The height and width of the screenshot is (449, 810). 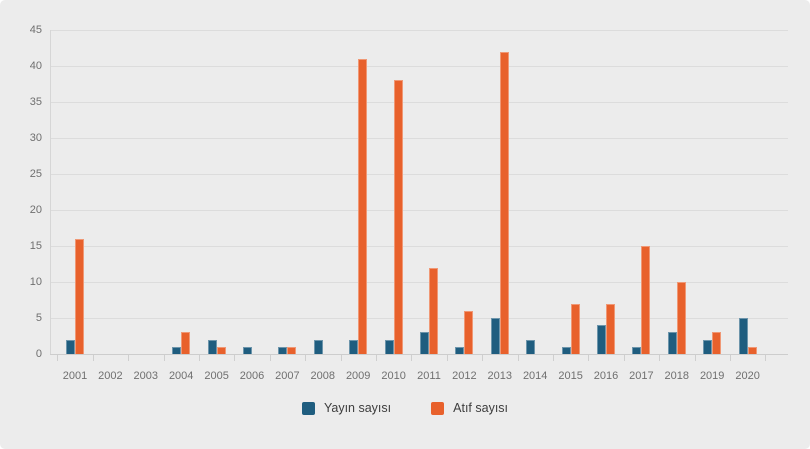 I want to click on chart-legend: Yayın sayısı Atıf sayısı, so click(x=405, y=408).